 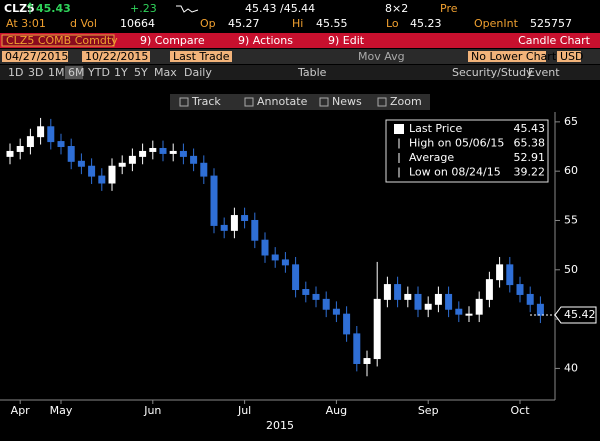 What do you see at coordinates (544, 72) in the screenshot?
I see `event-button: Event` at bounding box center [544, 72].